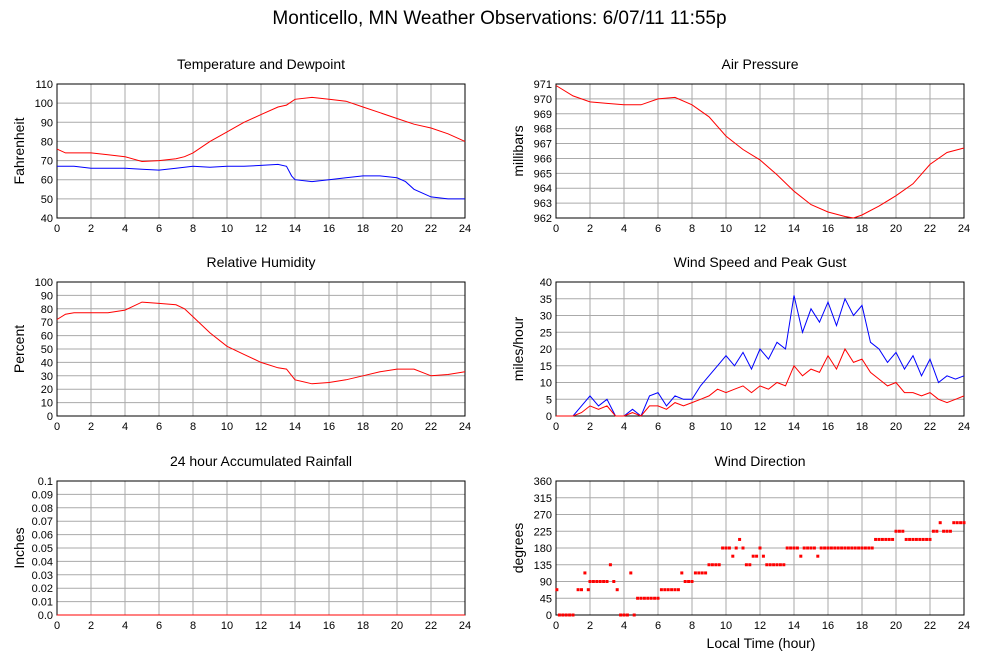 This screenshot has width=999, height=659. What do you see at coordinates (465, 626) in the screenshot?
I see `rainfall-xtick-label: 24` at bounding box center [465, 626].